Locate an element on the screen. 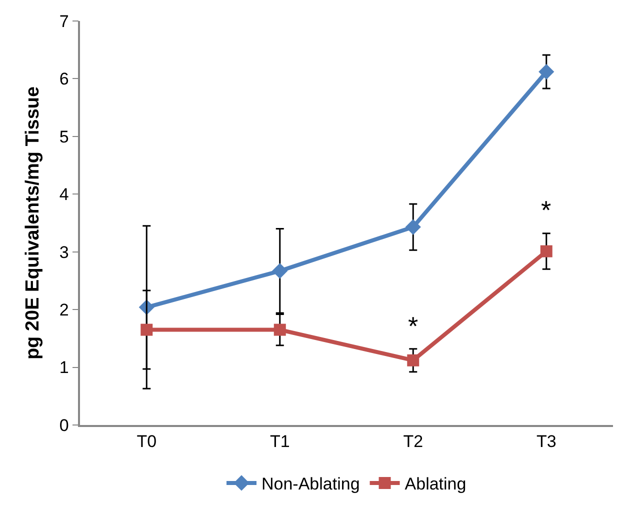 This screenshot has height=513, width=633. y-tick-label: 5 is located at coordinates (64, 136).